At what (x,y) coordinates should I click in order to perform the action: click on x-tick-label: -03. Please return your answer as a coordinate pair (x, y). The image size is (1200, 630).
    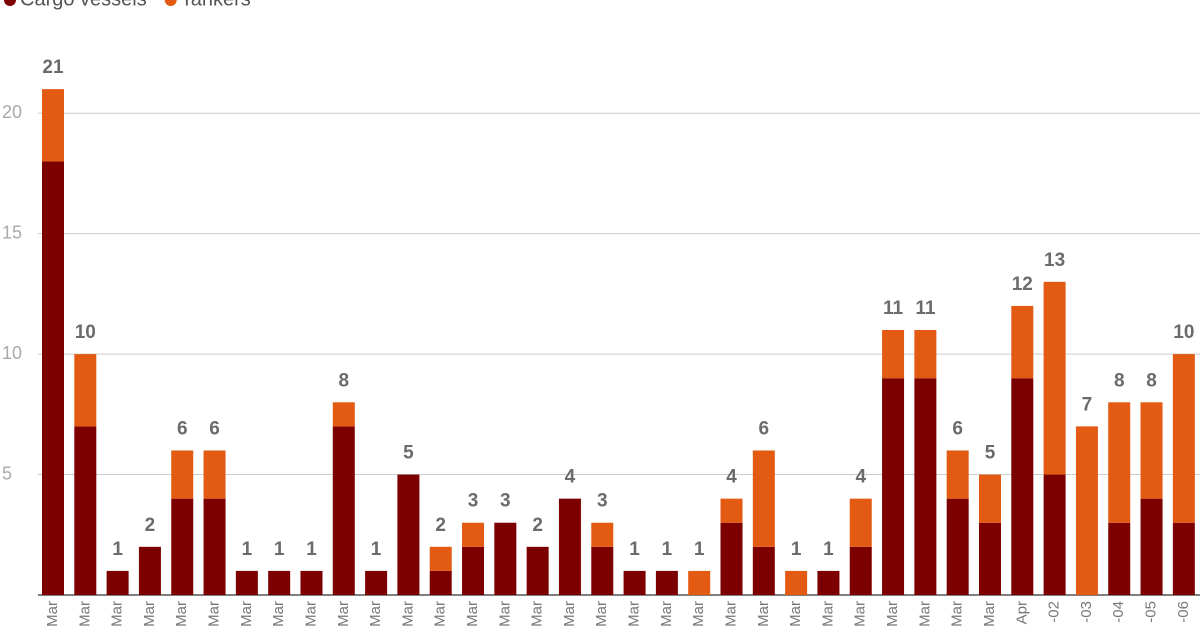
    Looking at the image, I should click on (1086, 612).